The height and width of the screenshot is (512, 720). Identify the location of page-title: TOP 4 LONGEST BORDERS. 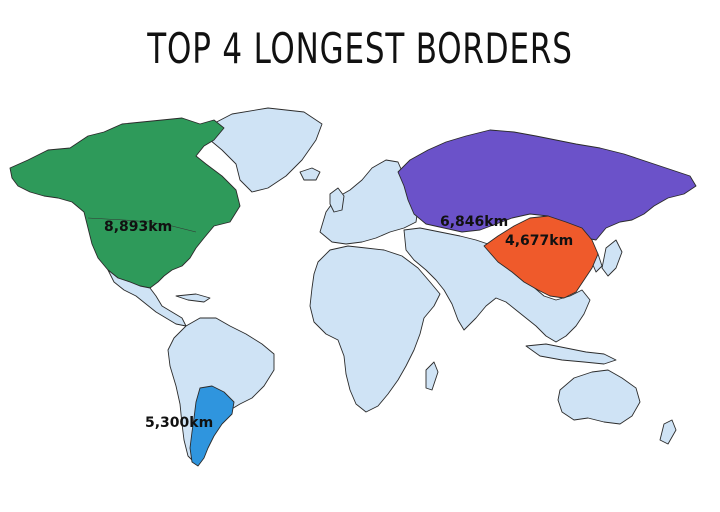
(360, 48).